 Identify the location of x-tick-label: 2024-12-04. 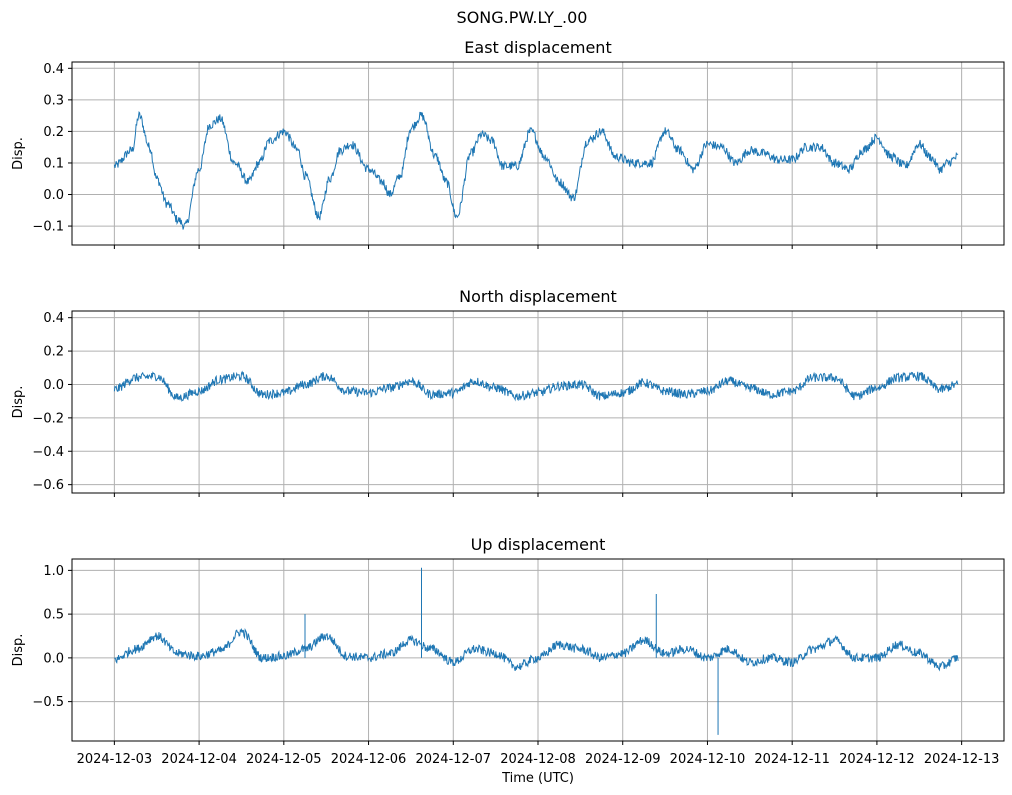
(199, 759).